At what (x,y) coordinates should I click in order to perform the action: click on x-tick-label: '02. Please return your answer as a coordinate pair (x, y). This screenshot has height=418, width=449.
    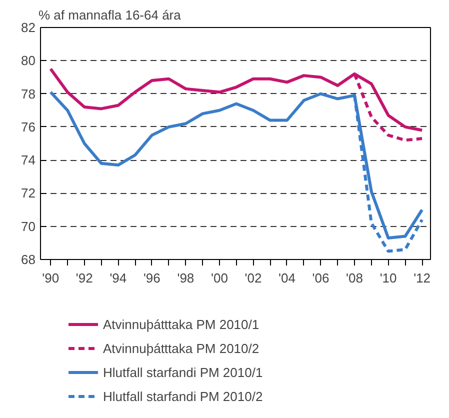
    Looking at the image, I should click on (253, 278).